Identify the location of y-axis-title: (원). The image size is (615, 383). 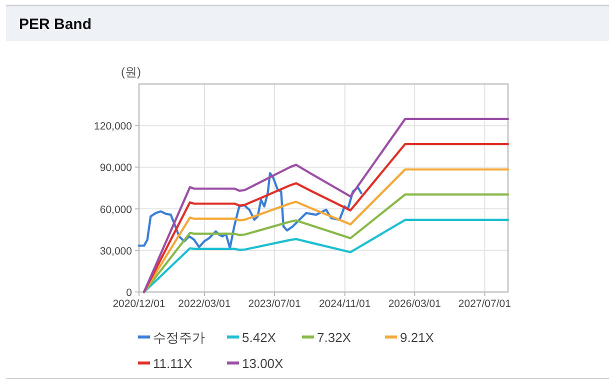
(131, 72).